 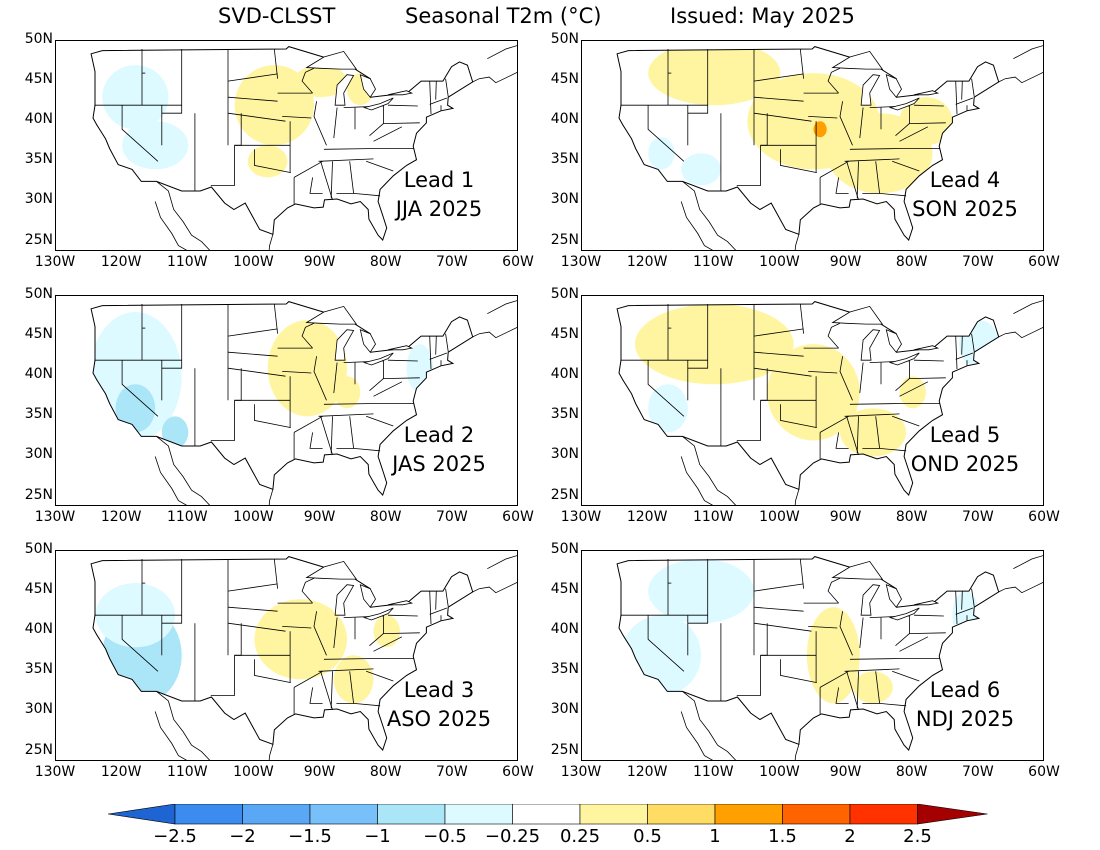 What do you see at coordinates (965, 450) in the screenshot?
I see `lead-label: Lead 5 OND 2025` at bounding box center [965, 450].